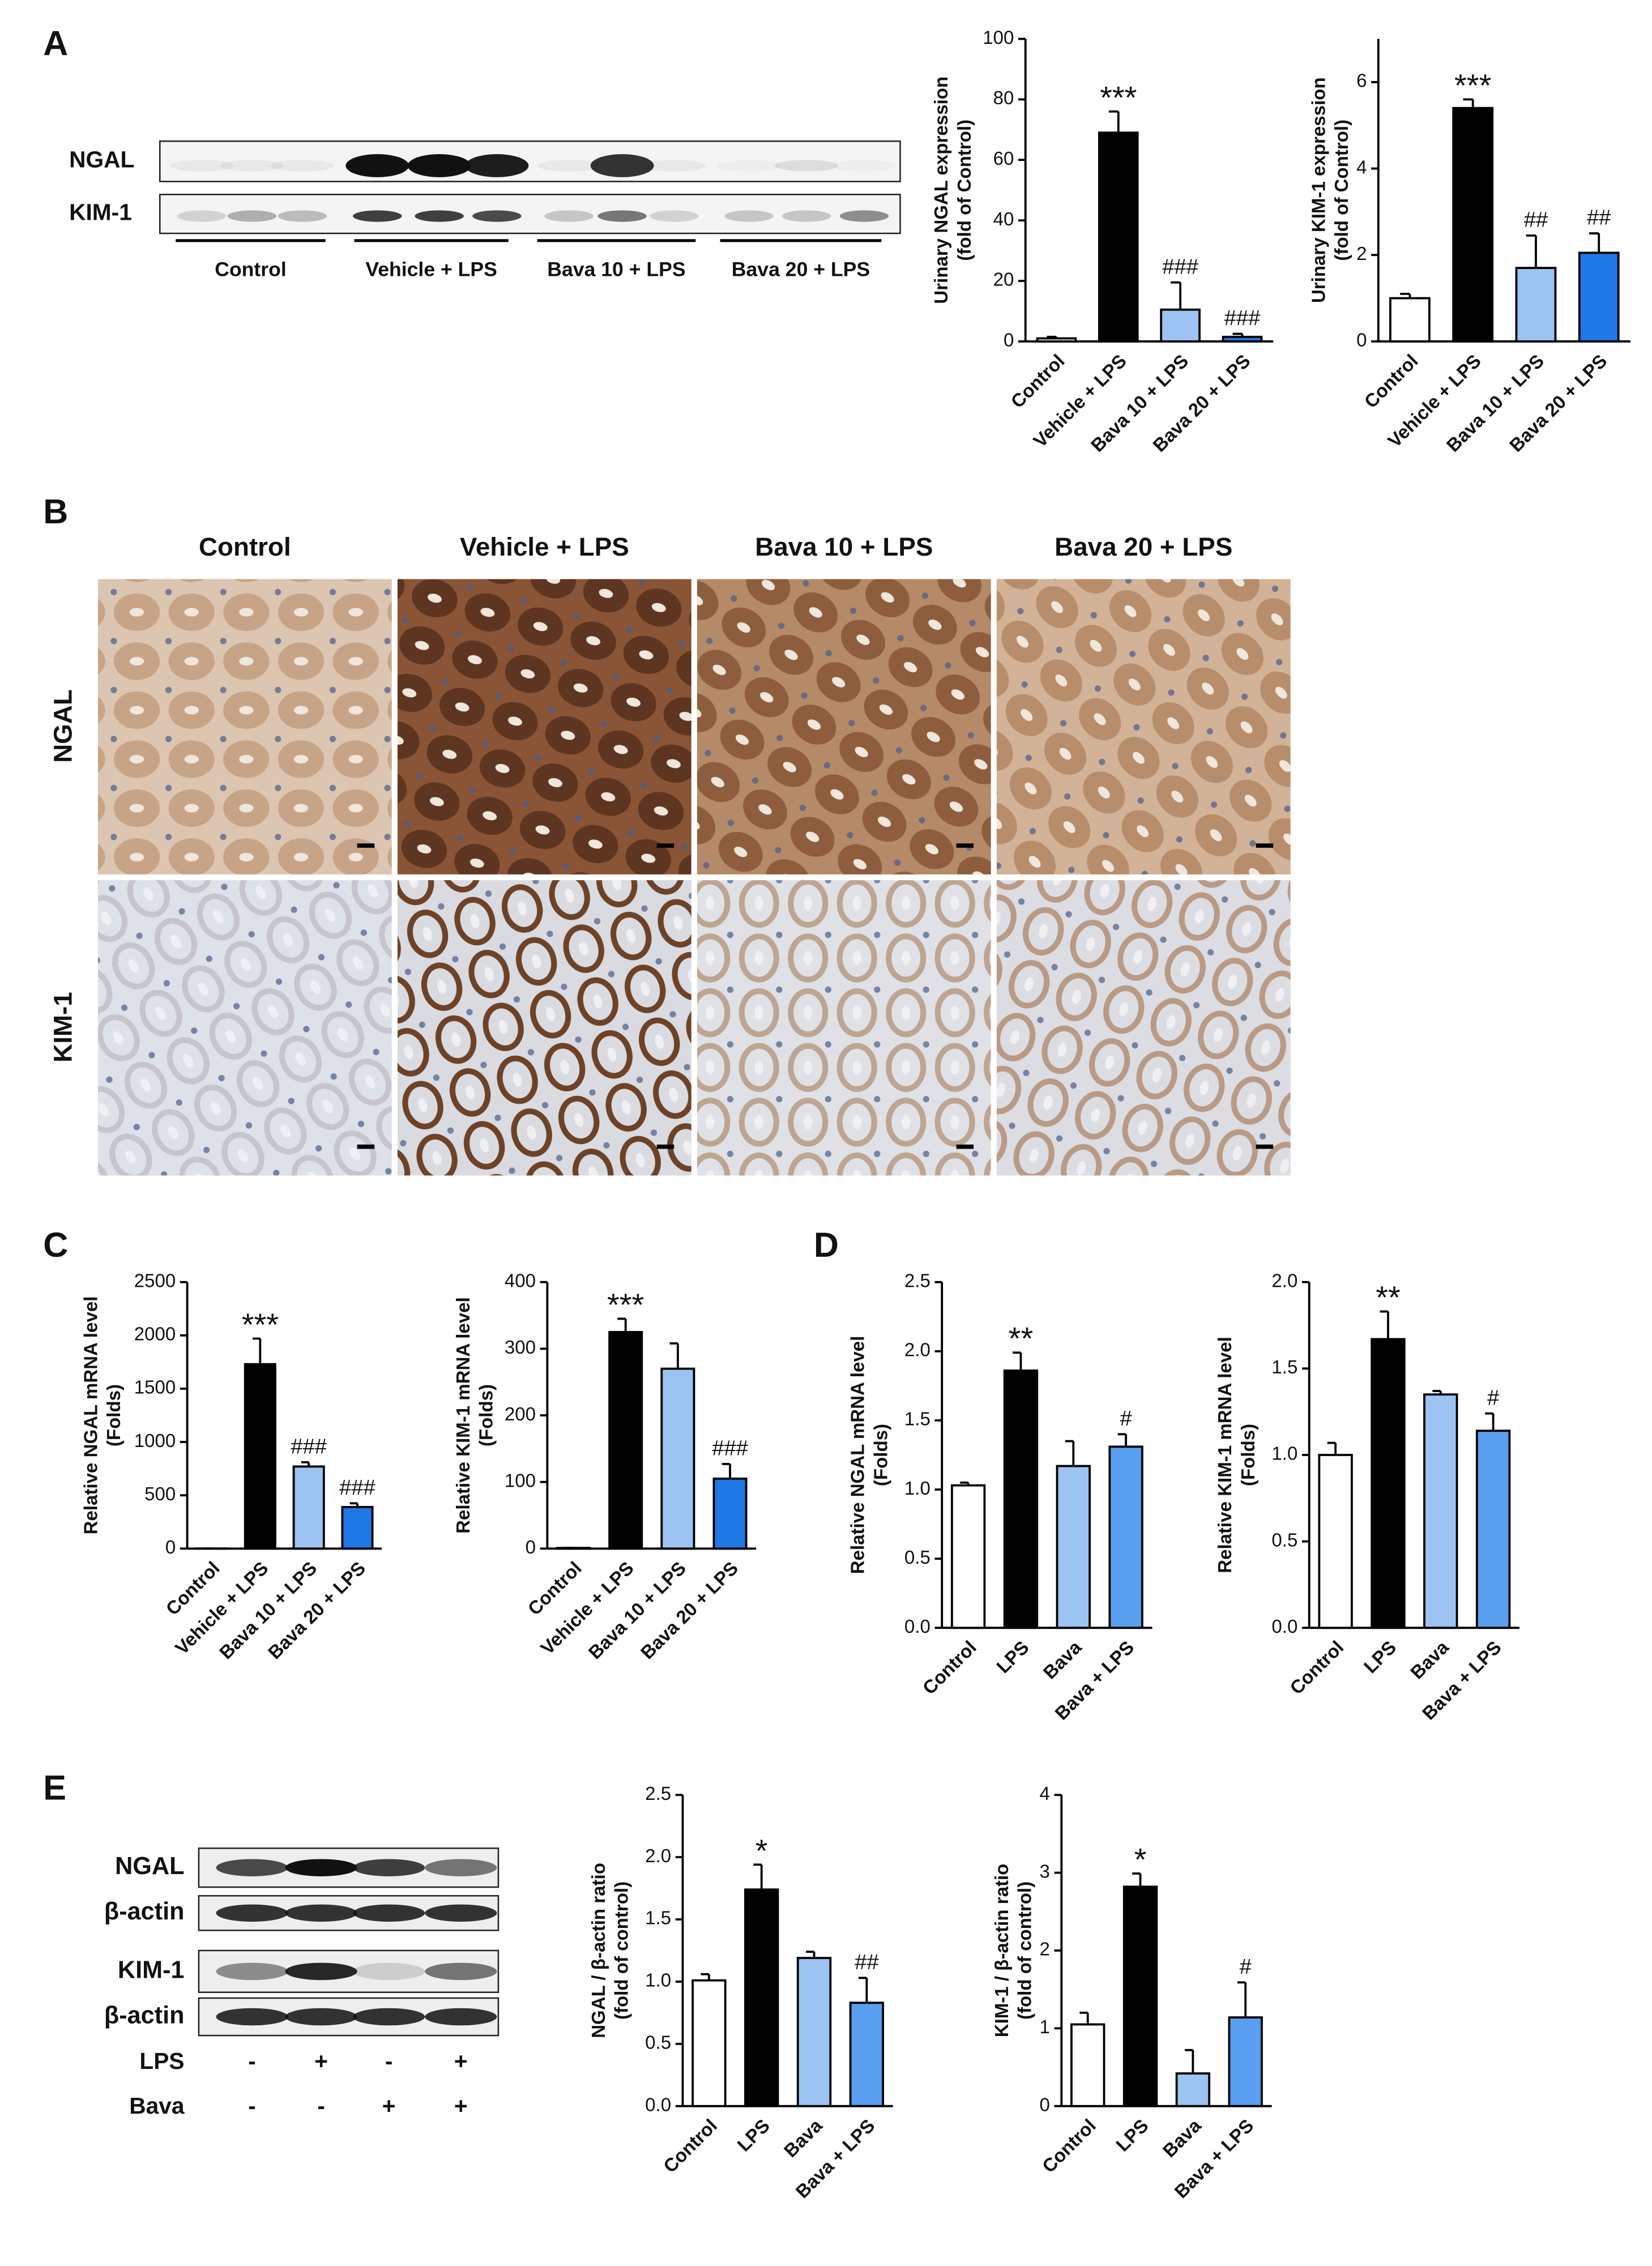  I want to click on x-tick-label: Bava 20 + LPS, so click(689, 1611).